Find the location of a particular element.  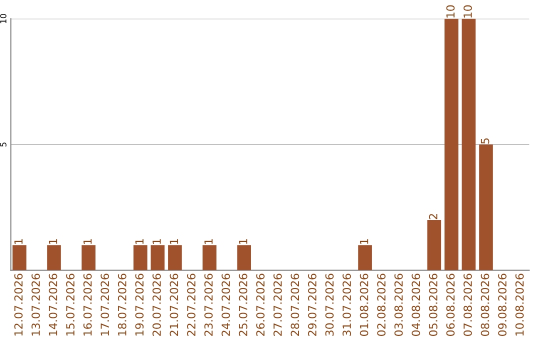

x-tick-label: 30.07.2026 is located at coordinates (329, 305).